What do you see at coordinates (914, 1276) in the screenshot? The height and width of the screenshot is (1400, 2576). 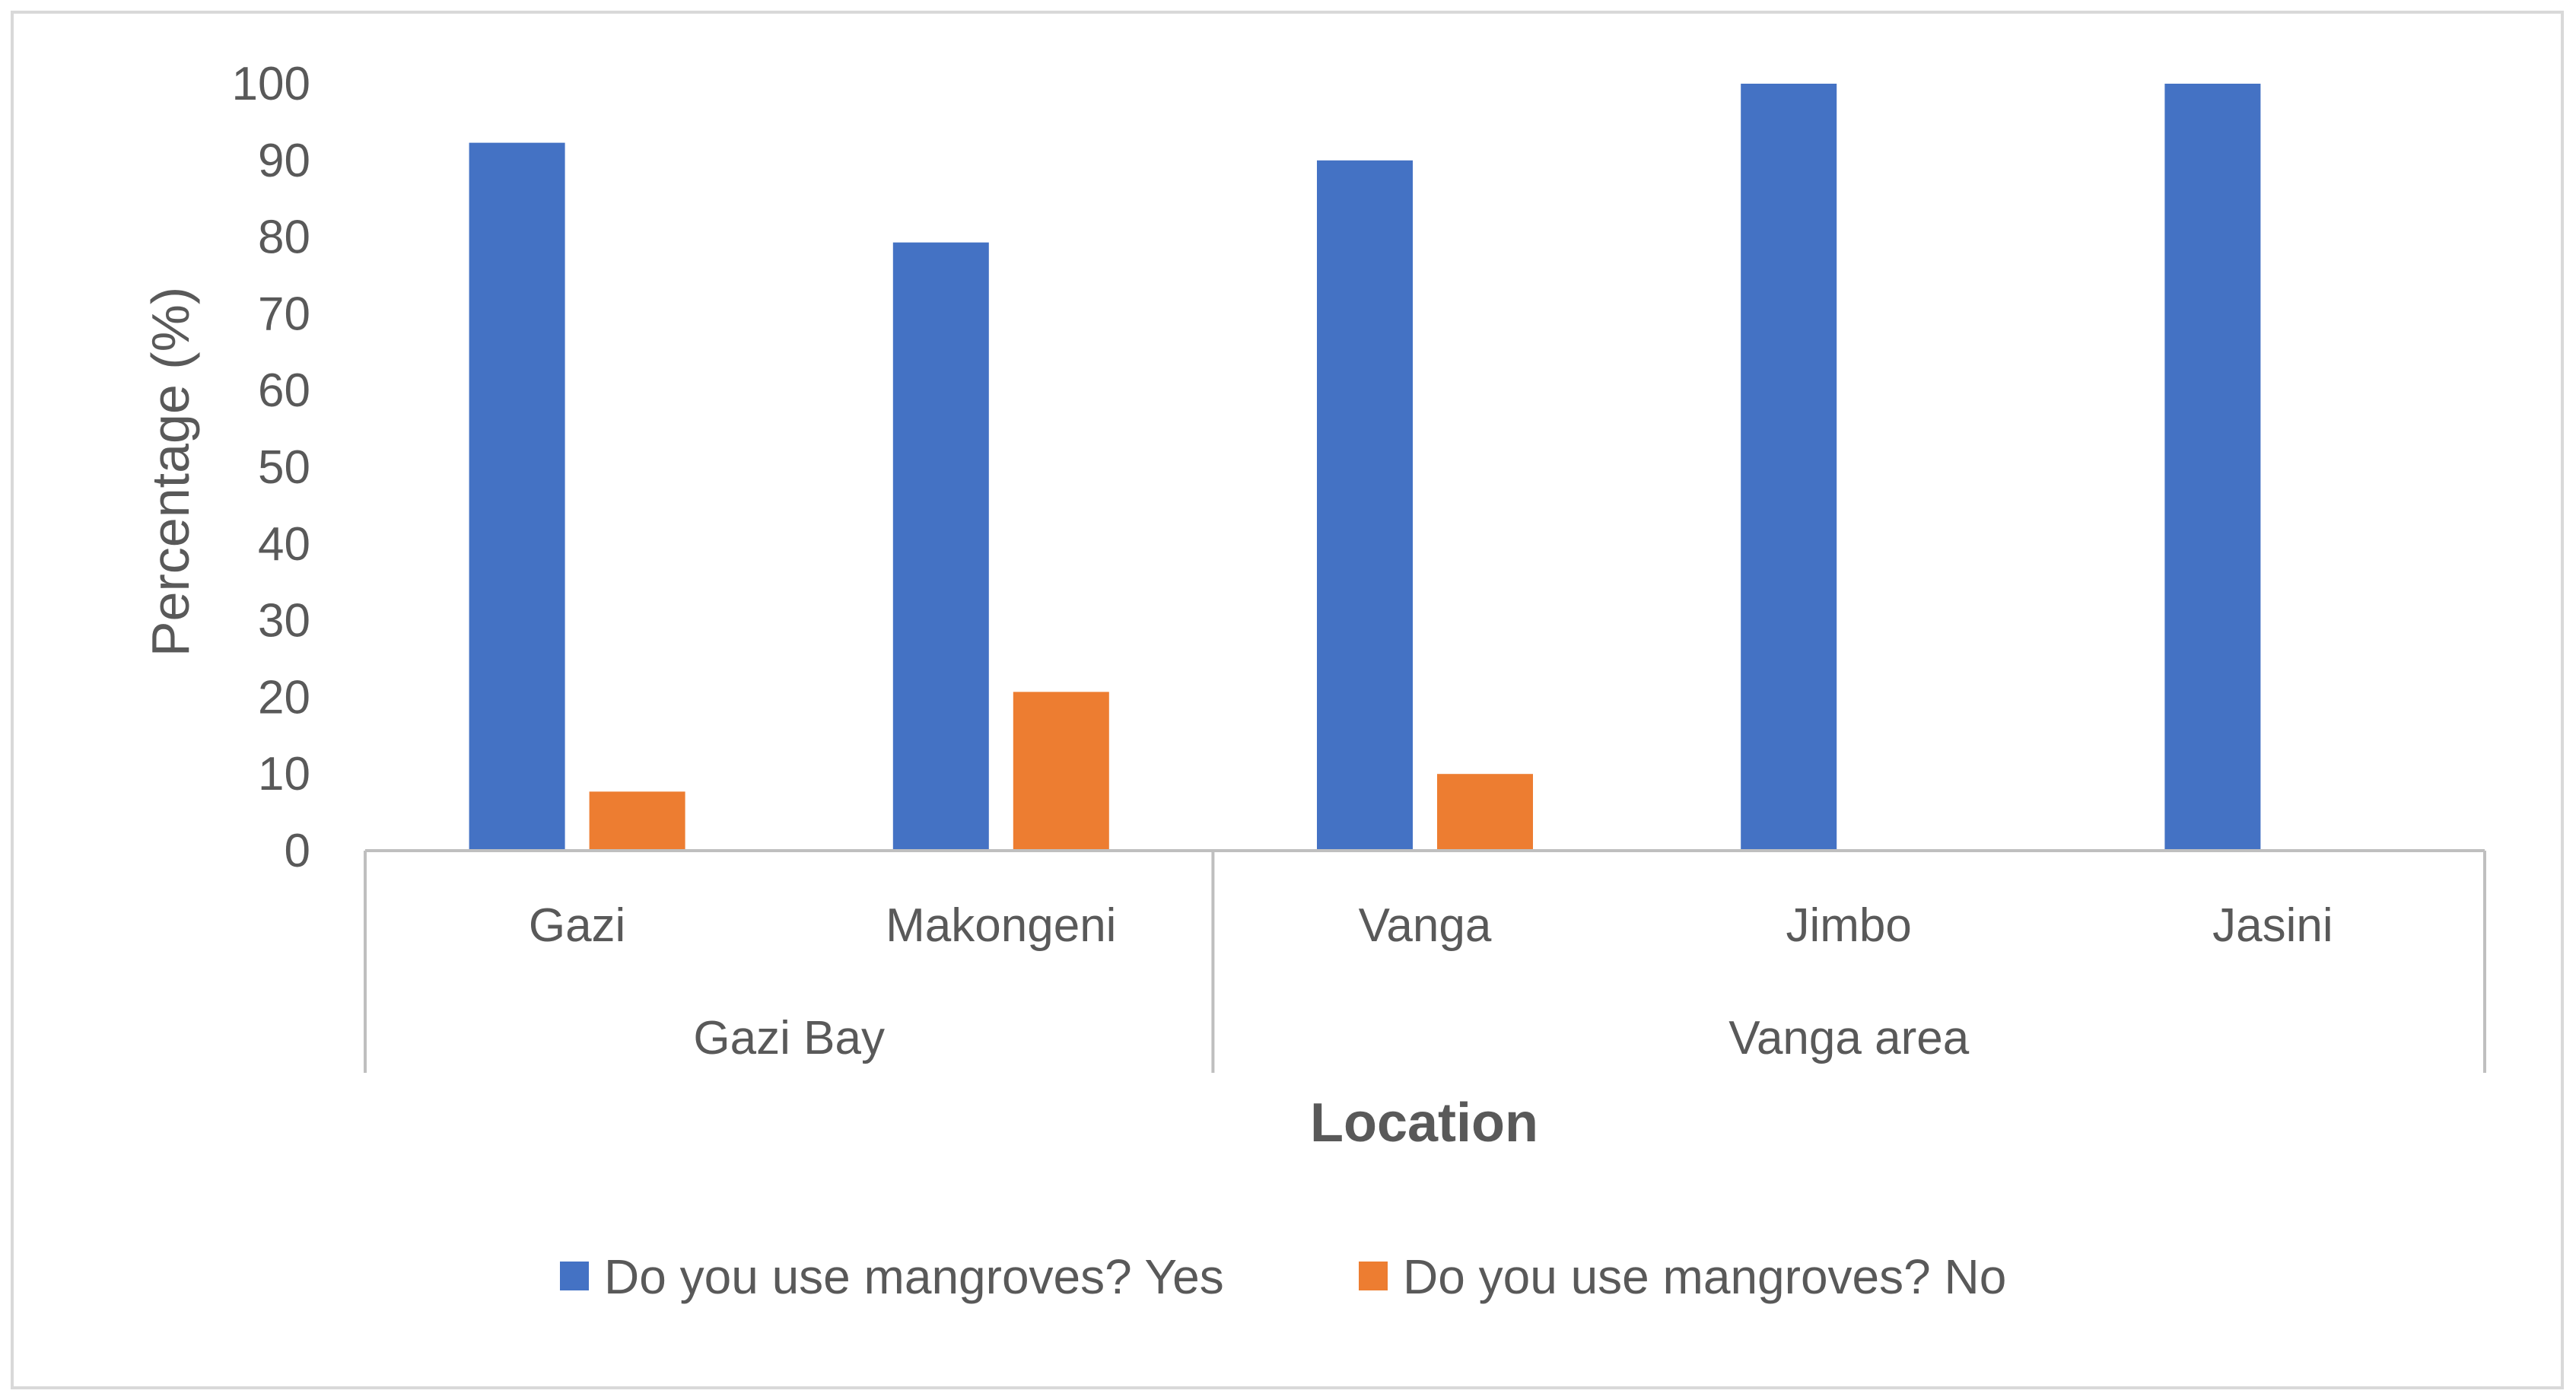 I see `legend-label: Do you use mangroves? Yes` at bounding box center [914, 1276].